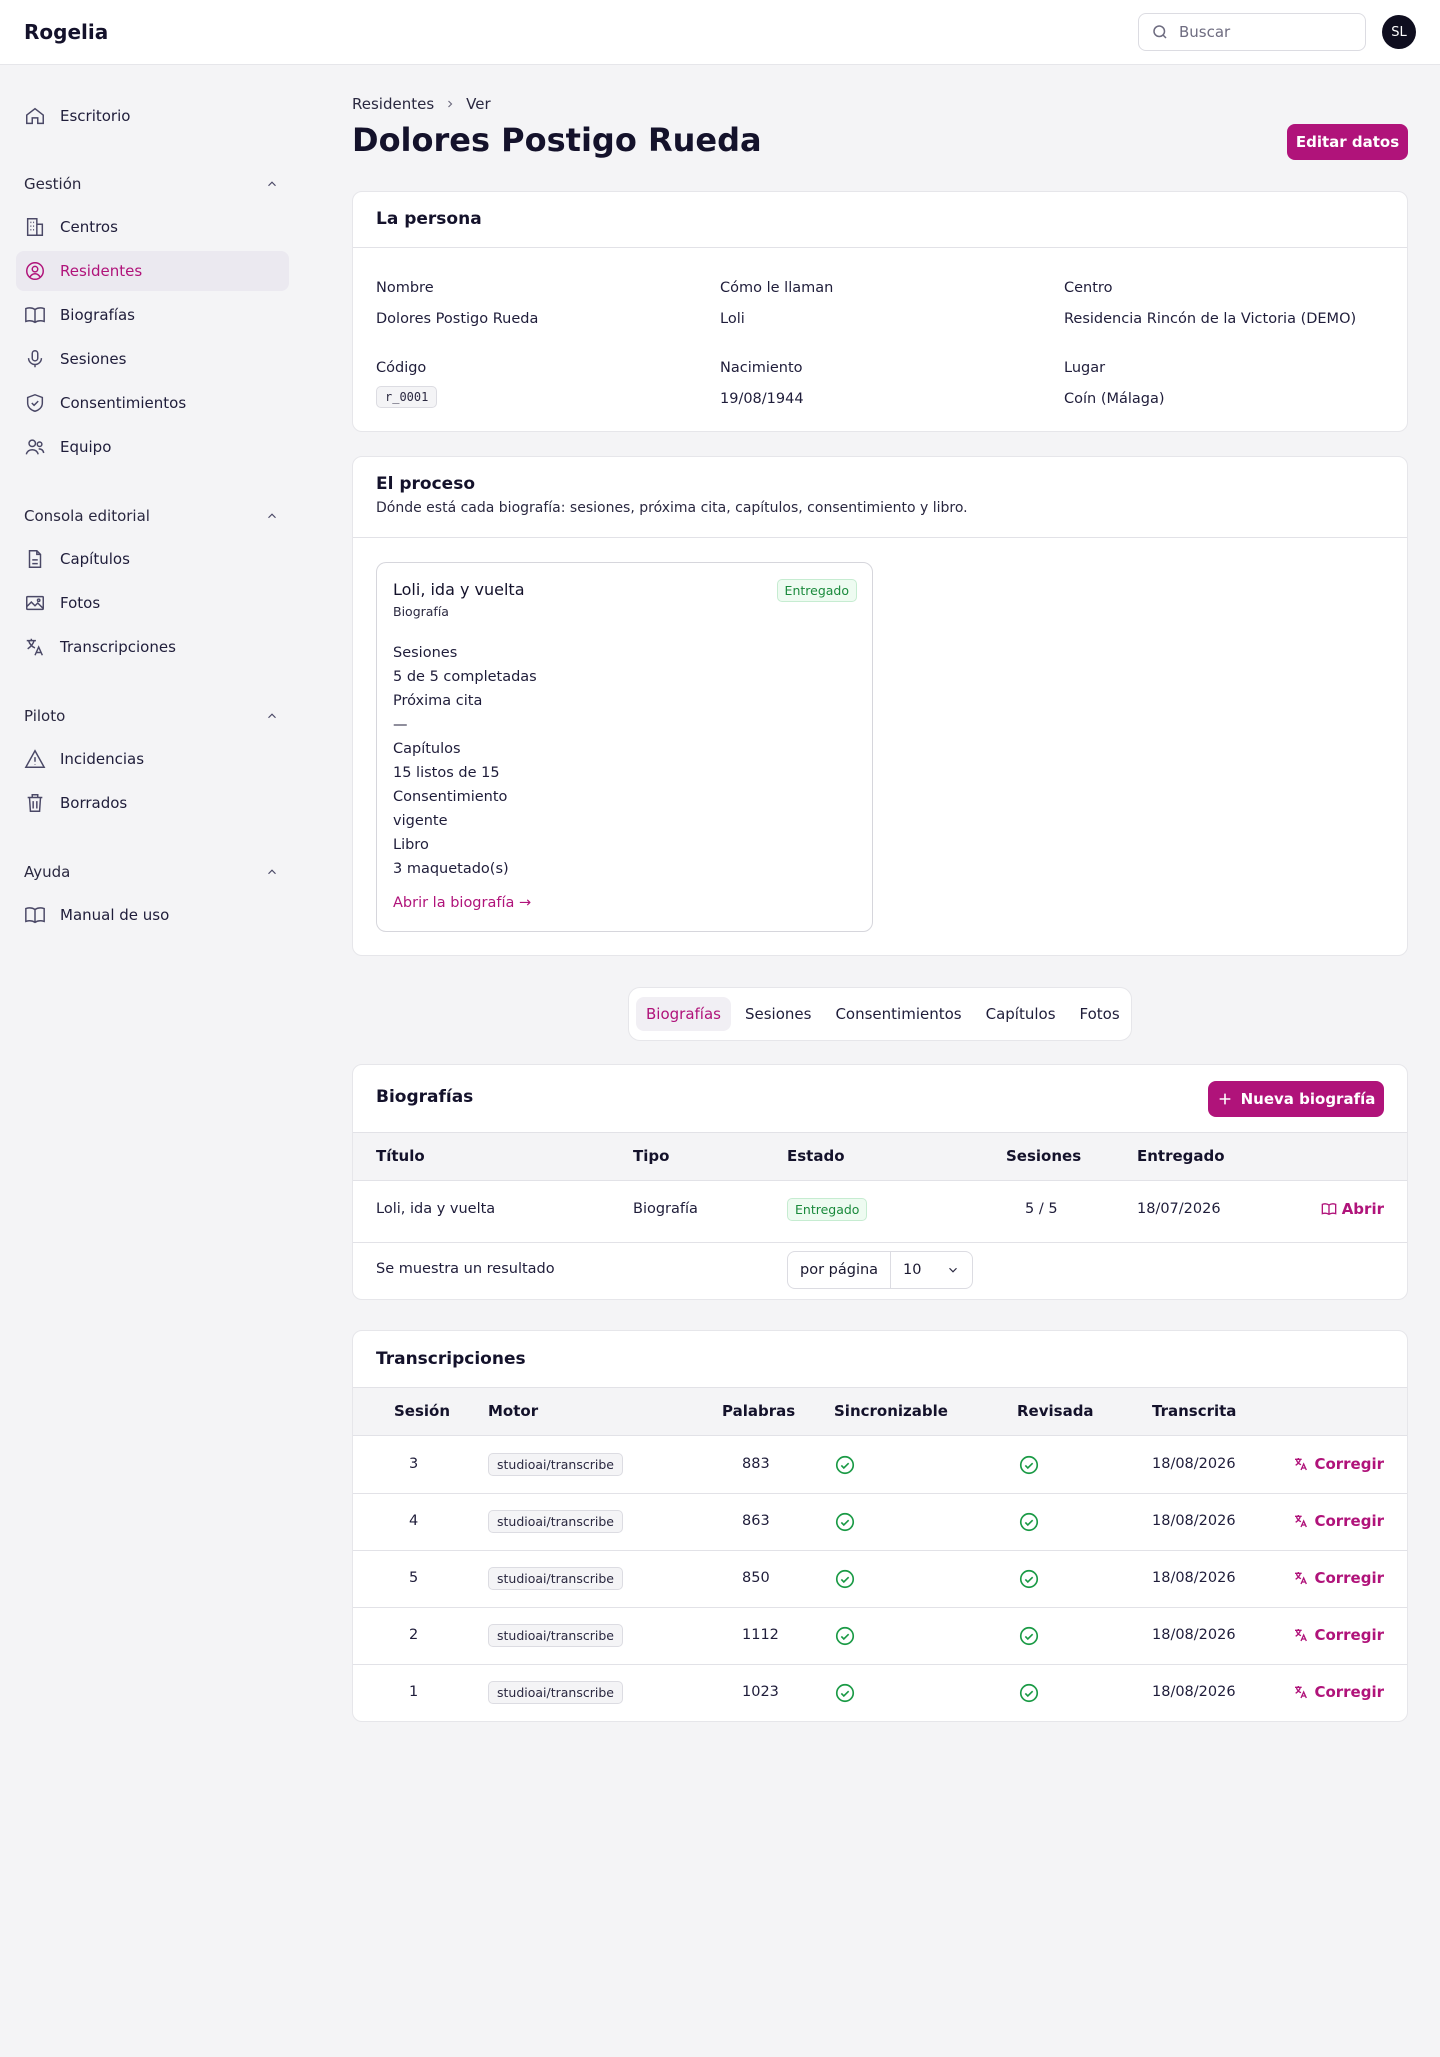  What do you see at coordinates (152, 647) in the screenshot?
I see `sidebar-item-transcripciones: Transcripciones` at bounding box center [152, 647].